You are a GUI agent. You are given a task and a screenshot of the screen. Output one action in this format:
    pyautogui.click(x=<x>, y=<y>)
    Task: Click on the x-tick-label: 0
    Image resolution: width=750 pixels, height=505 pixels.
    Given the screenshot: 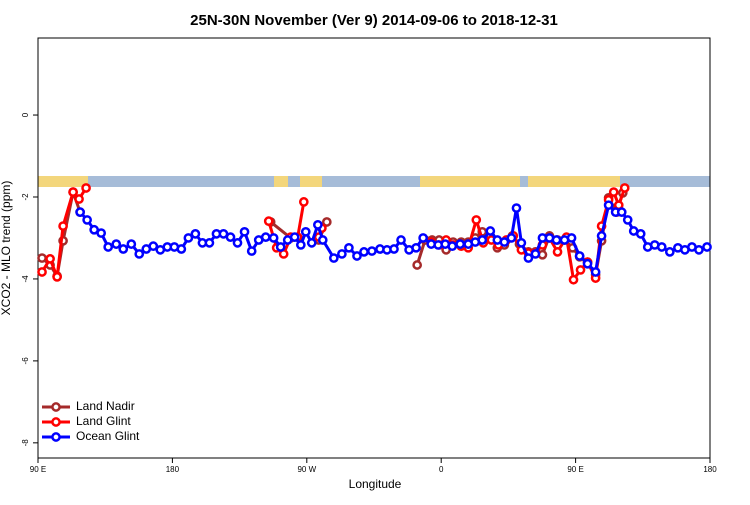 What is the action you would take?
    pyautogui.click(x=441, y=469)
    